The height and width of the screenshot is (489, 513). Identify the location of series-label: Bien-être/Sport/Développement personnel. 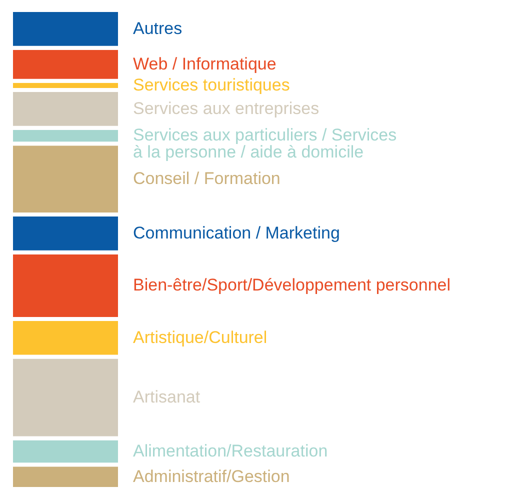
(292, 285).